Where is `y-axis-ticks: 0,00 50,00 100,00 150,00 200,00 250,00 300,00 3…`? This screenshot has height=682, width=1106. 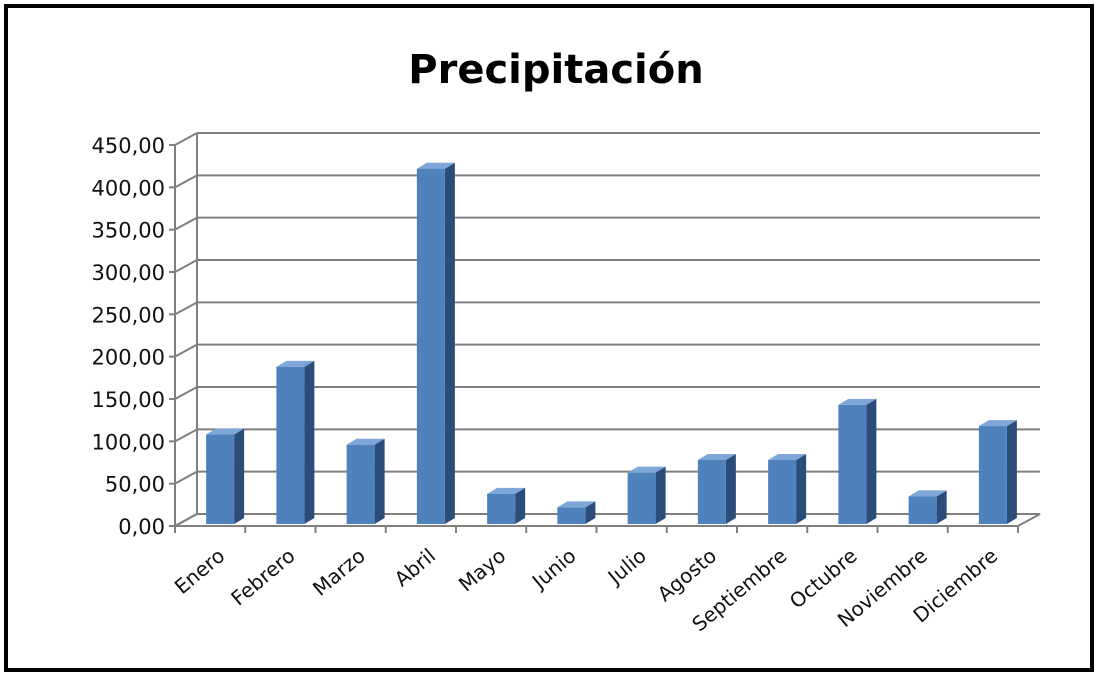 y-axis-ticks: 0,00 50,00 100,00 150,00 200,00 250,00 300,00 3… is located at coordinates (128, 336).